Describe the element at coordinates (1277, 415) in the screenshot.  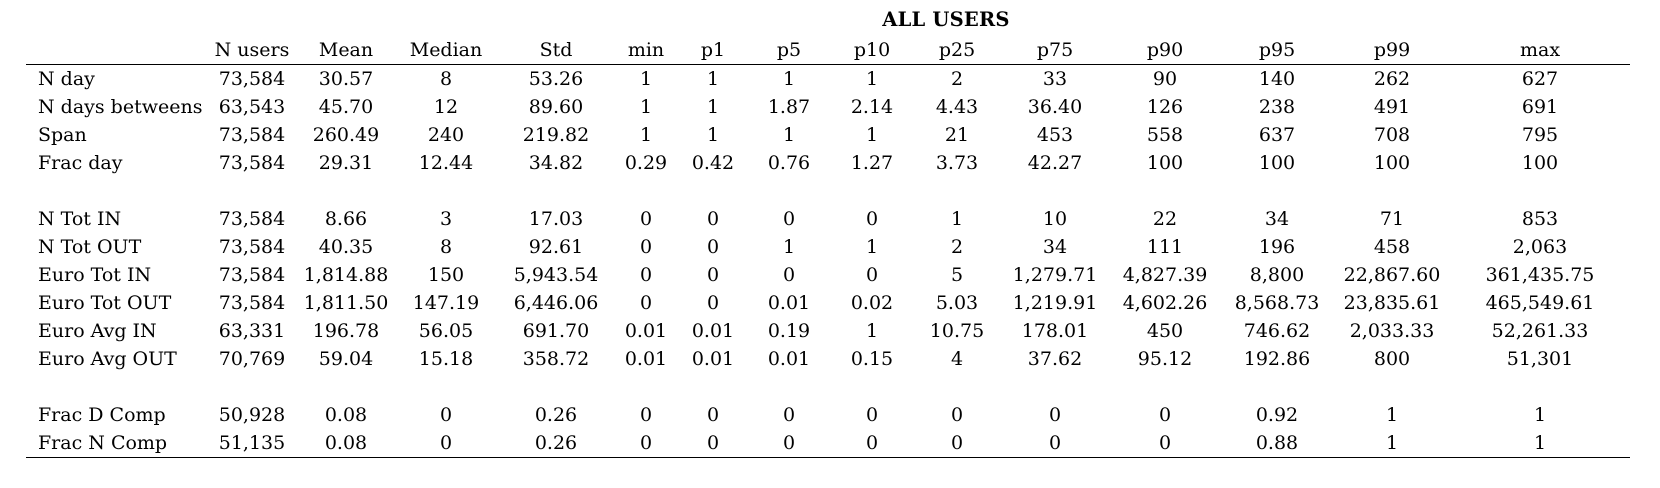
I see `table-cell: 0.92` at that location.